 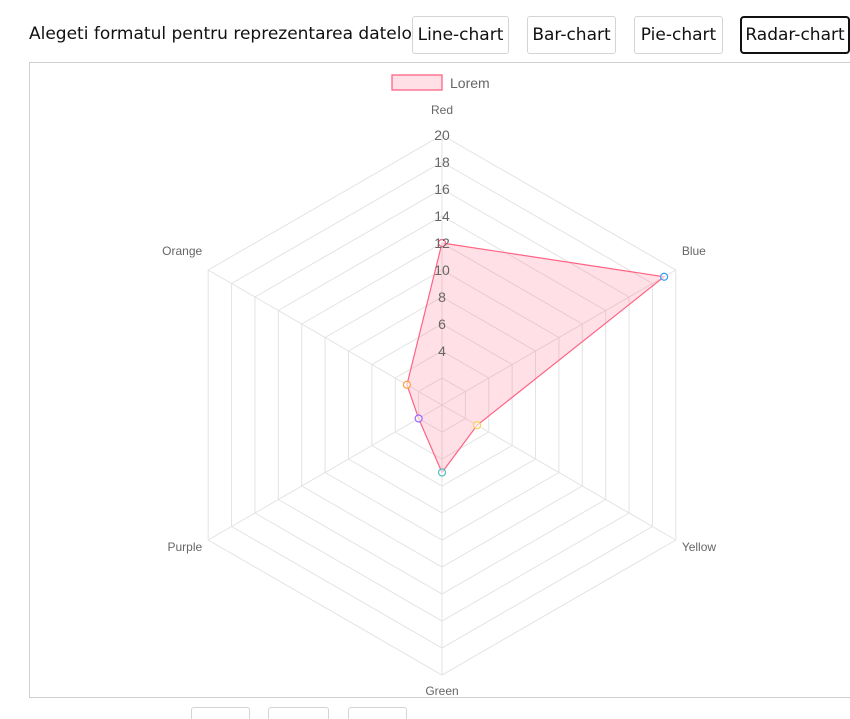 I want to click on category-label: Red, so click(x=442, y=110).